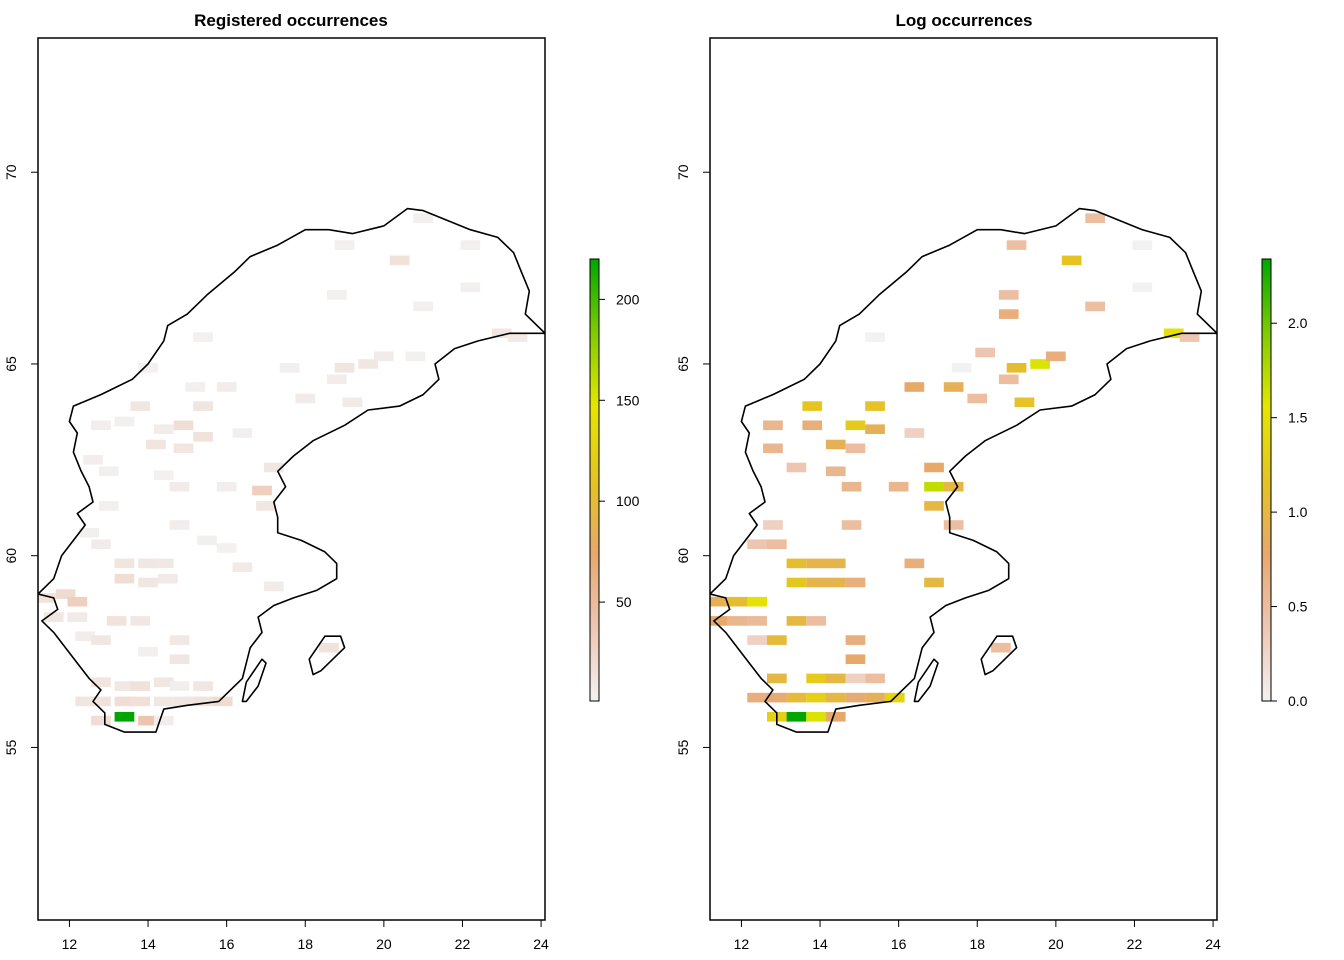 This screenshot has width=1344, height=960. I want to click on colorbar-tick-label: 0.0, so click(1298, 701).